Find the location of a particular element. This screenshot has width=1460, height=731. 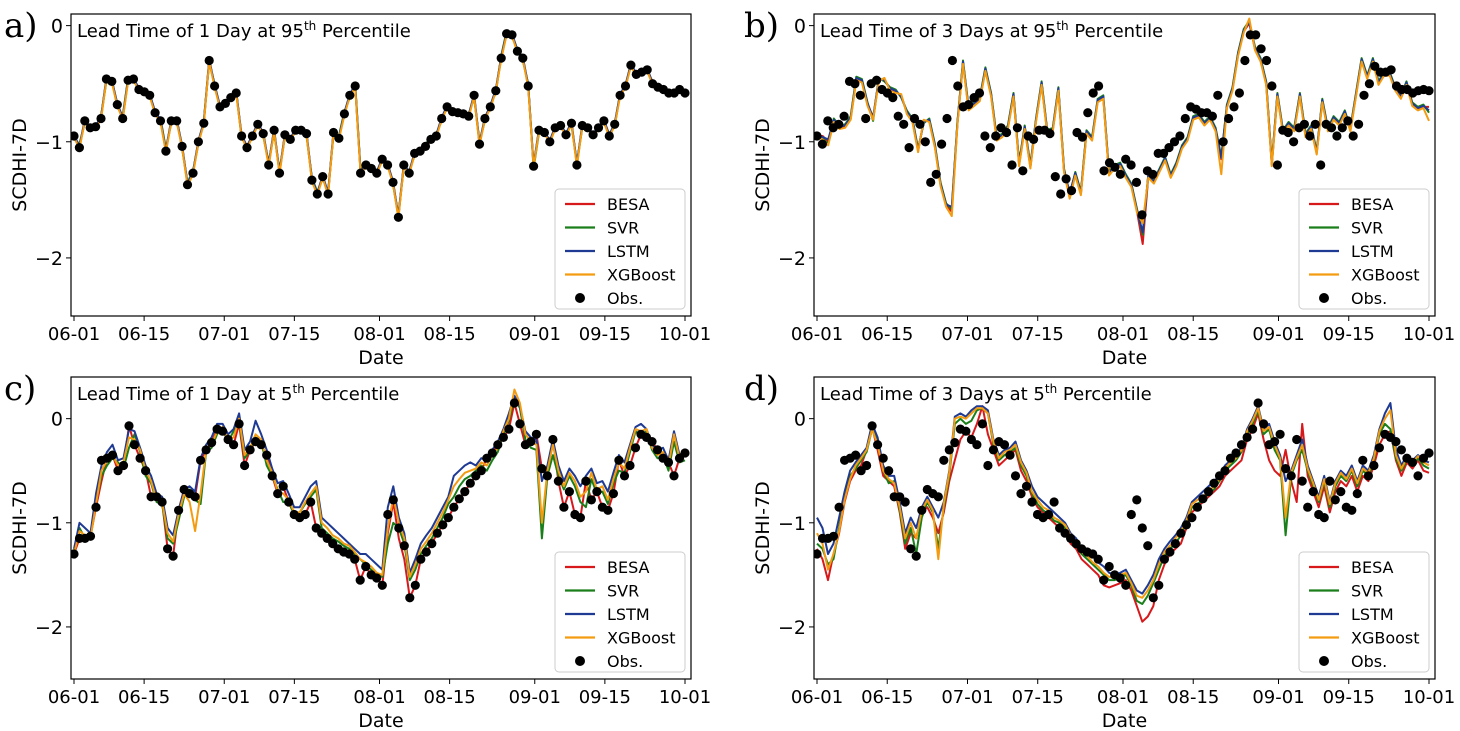

legend-label: BESA is located at coordinates (628, 567).